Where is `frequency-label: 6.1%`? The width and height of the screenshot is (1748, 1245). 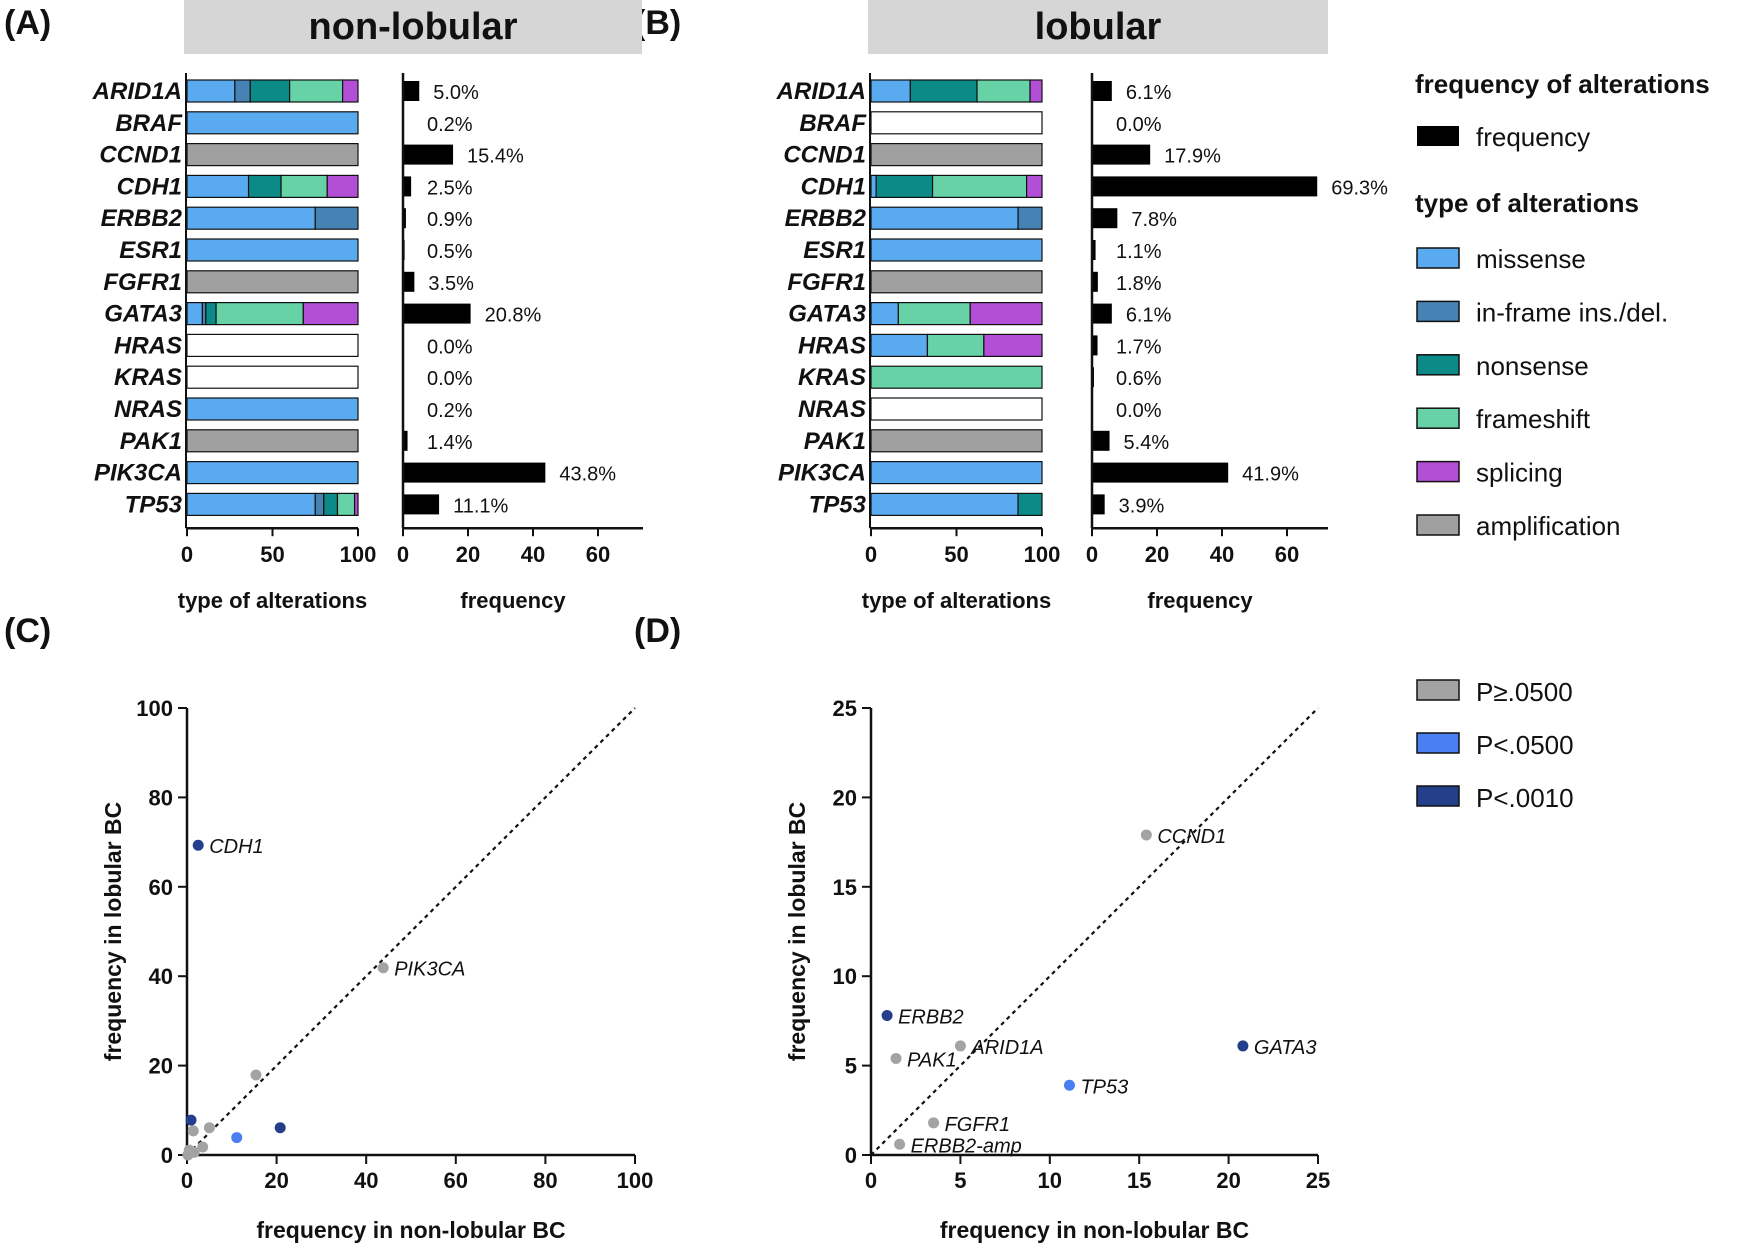 frequency-label: 6.1% is located at coordinates (1149, 93).